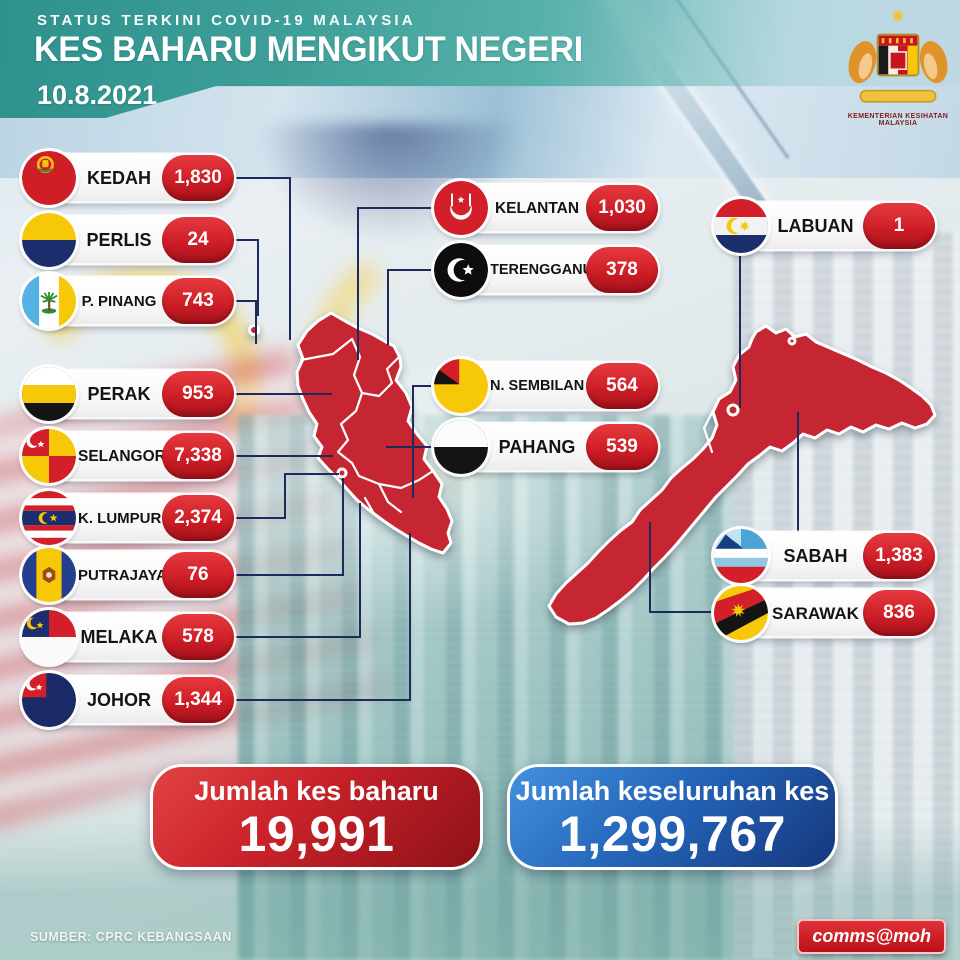 Image resolution: width=960 pixels, height=960 pixels. I want to click on state-row-terengganu: TERENGGANU 378, so click(546, 270).